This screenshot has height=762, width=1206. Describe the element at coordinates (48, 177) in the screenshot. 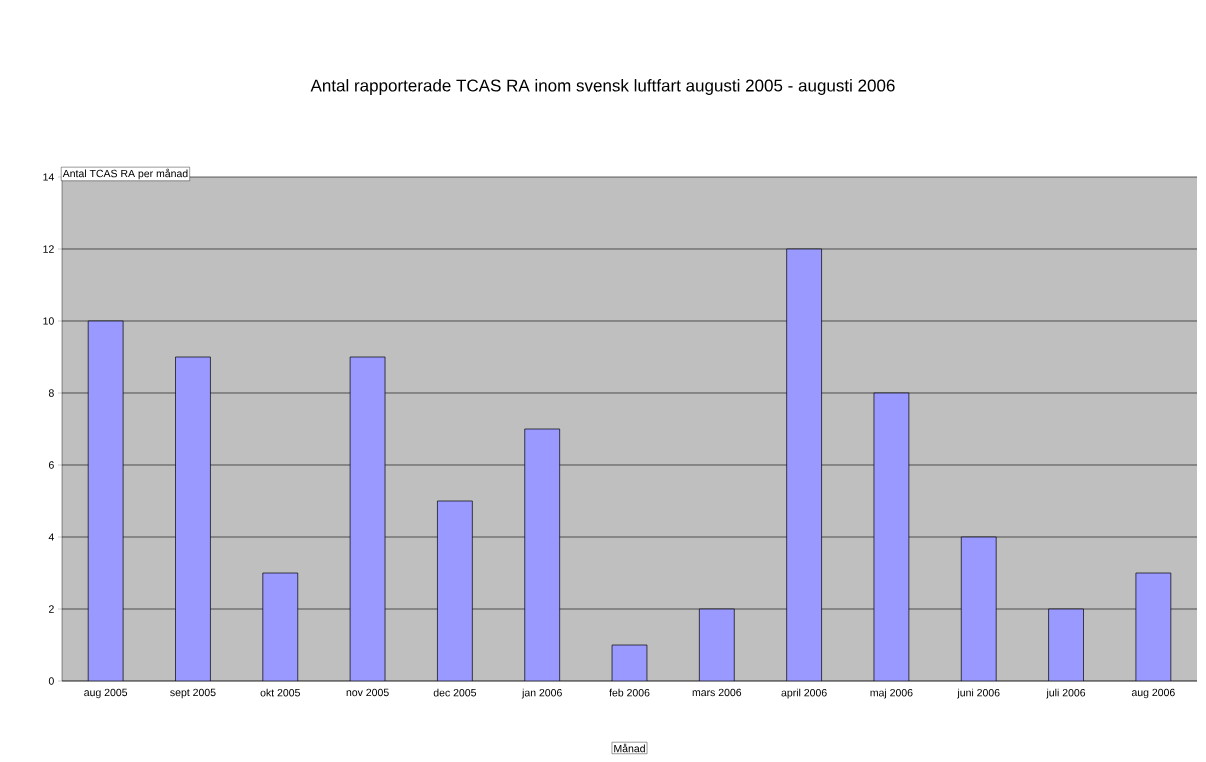

I see `y-tick-label: 14` at that location.